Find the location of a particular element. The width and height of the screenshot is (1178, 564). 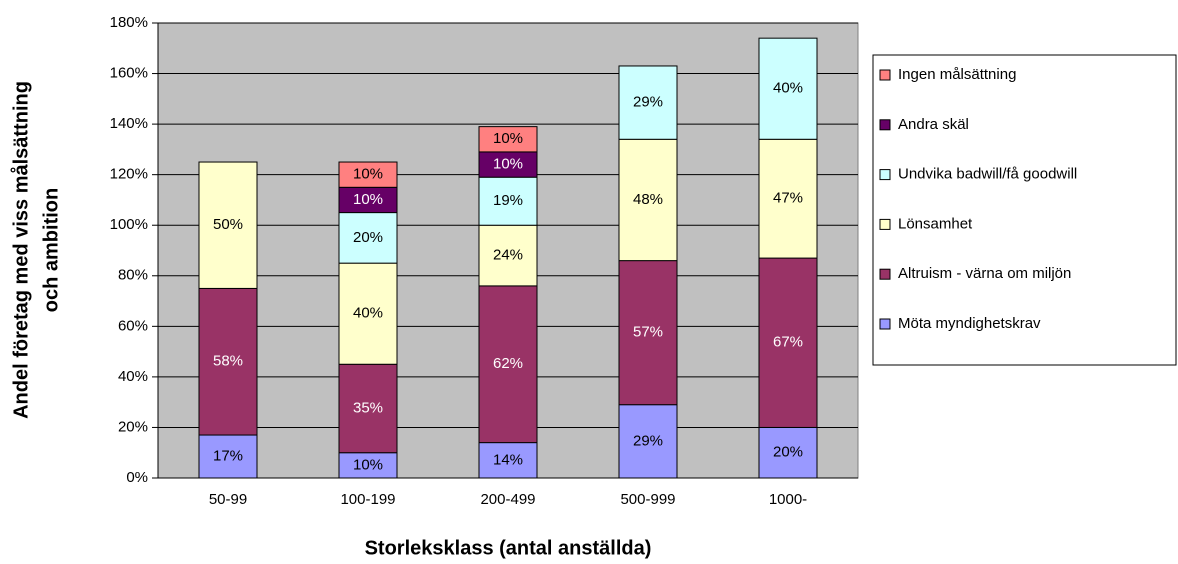

y-tick-label: 180% is located at coordinates (129, 22).